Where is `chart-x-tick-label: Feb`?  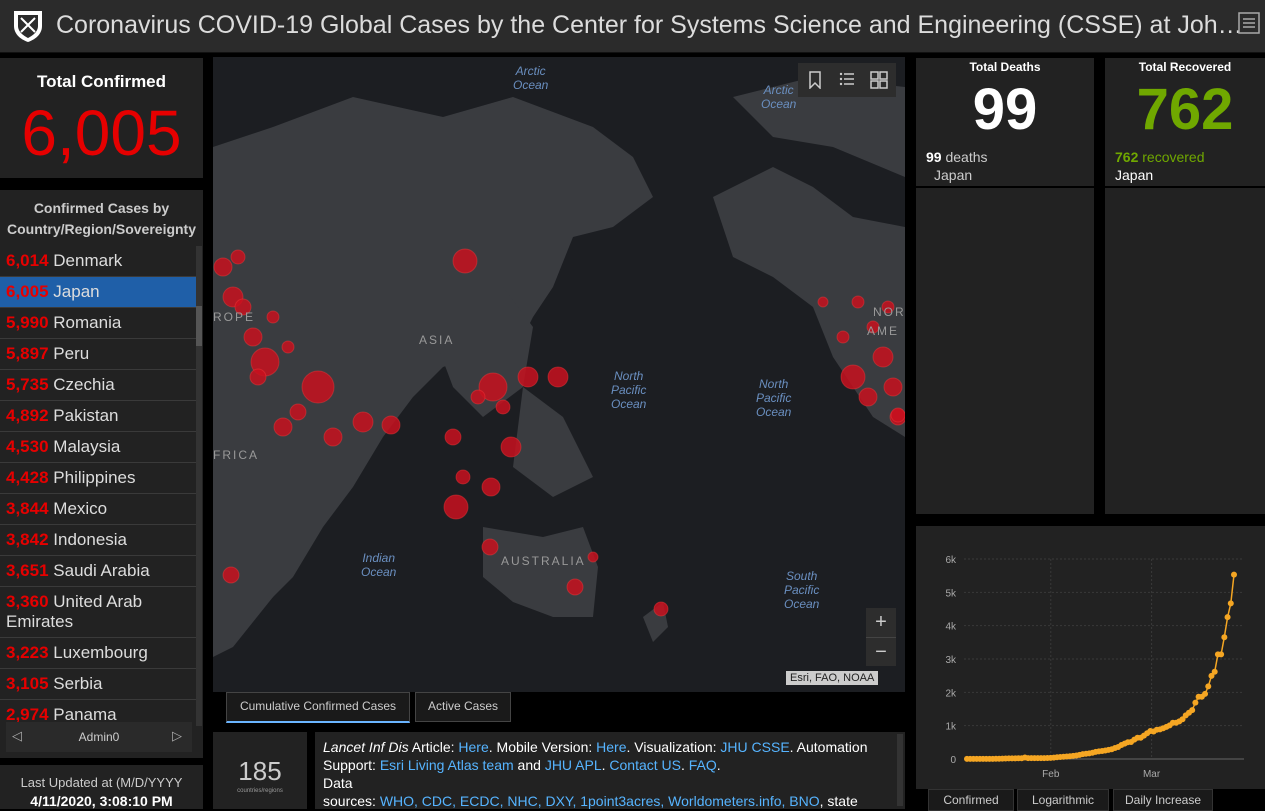 chart-x-tick-label: Feb is located at coordinates (1051, 774).